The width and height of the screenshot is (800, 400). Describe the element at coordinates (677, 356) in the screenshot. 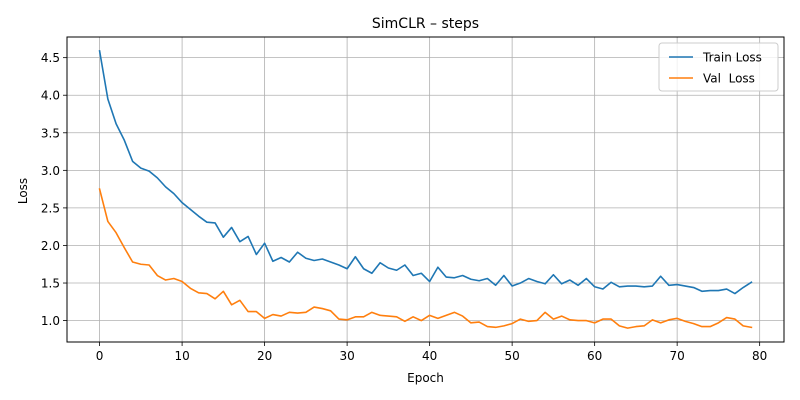

I see `x-tick-label: 70` at that location.